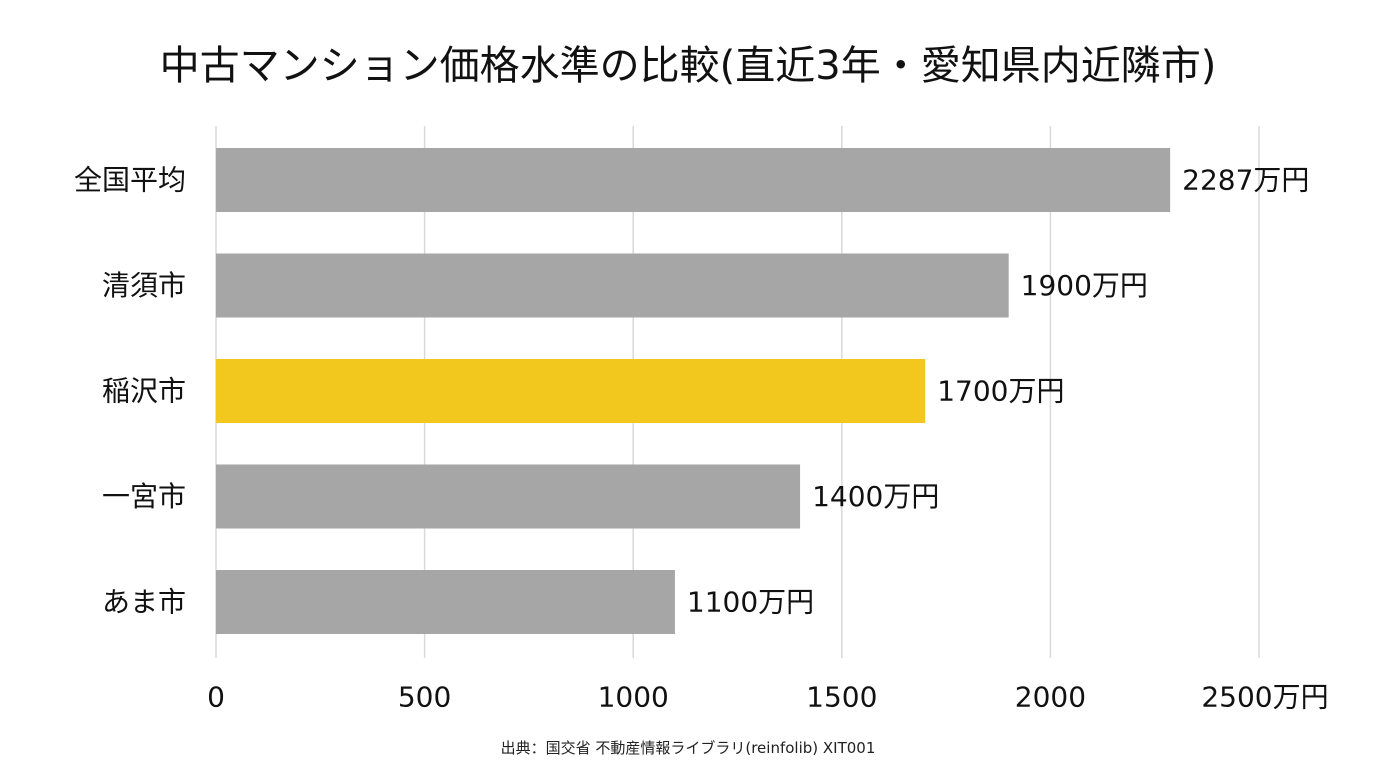 This screenshot has height=768, width=1376. I want to click on x-tick-label-4: 2000, so click(1050, 697).